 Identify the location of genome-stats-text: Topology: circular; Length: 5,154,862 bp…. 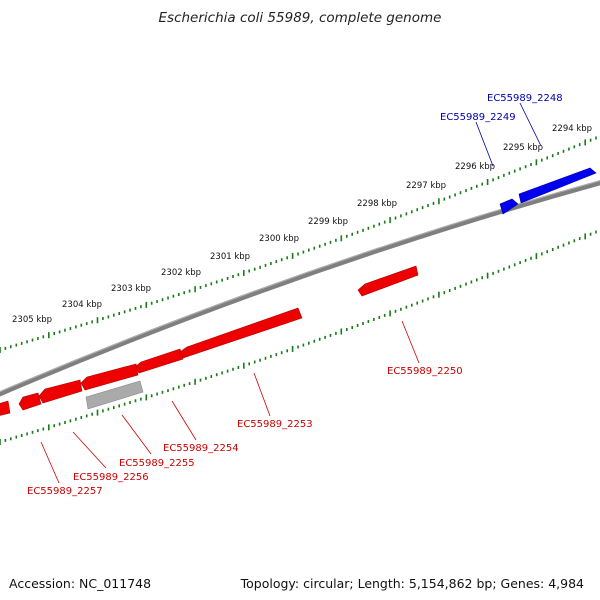
(412, 583).